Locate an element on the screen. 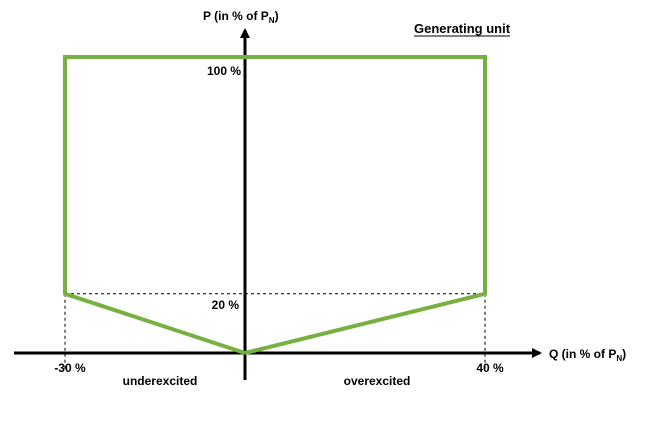 This screenshot has height=438, width=663. x-tick-label-minus30: -30 % is located at coordinates (70, 368).